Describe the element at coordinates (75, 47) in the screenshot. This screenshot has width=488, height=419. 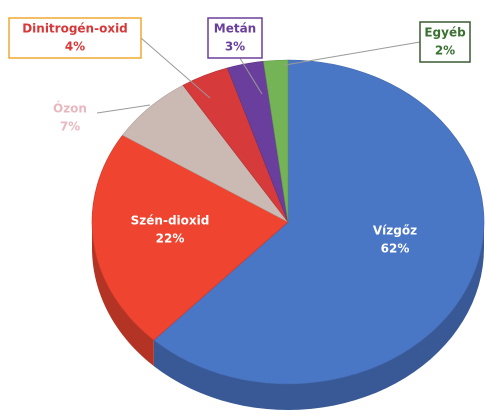
I see `slice-value: 4%` at that location.